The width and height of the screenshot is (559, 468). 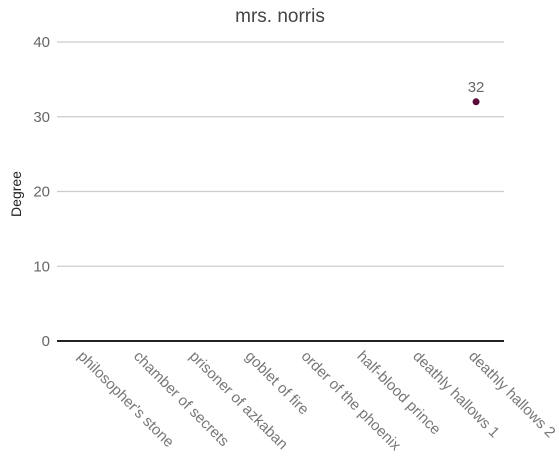 I want to click on data-points, so click(x=476, y=102).